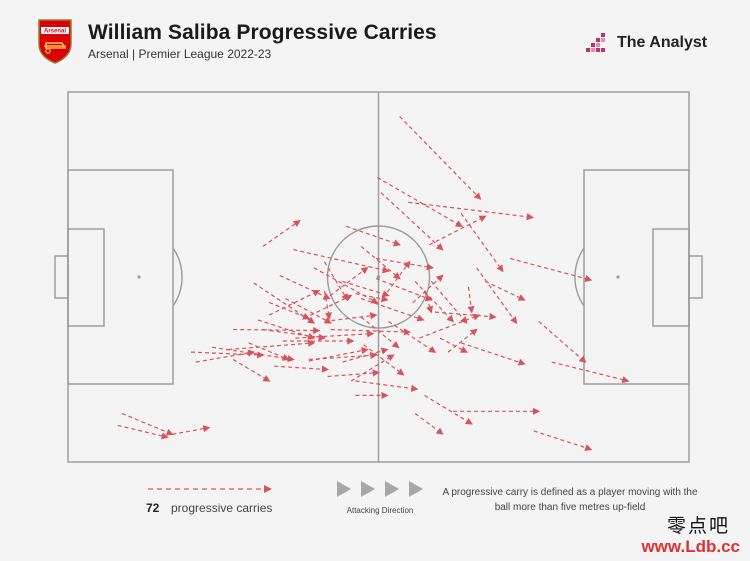 Image resolution: width=750 pixels, height=561 pixels. Describe the element at coordinates (210, 489) in the screenshot. I see `legend-arrow-icon` at that location.